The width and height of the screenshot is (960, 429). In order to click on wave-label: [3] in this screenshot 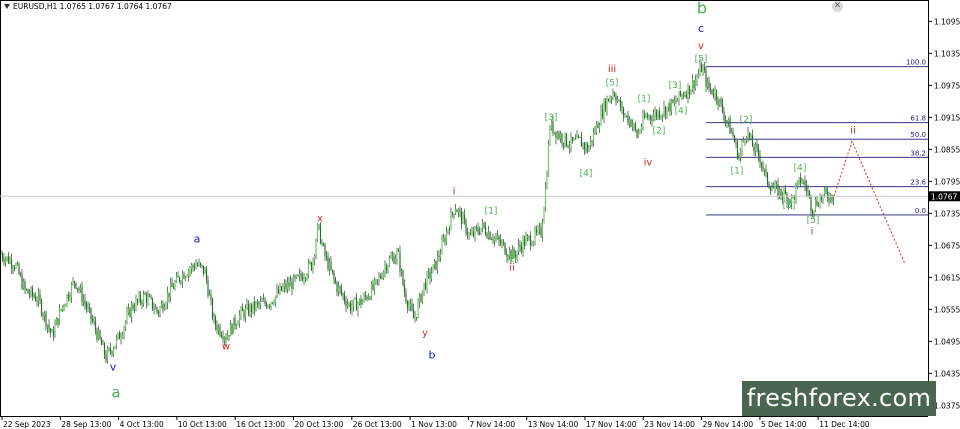, I will do `click(789, 206)`.